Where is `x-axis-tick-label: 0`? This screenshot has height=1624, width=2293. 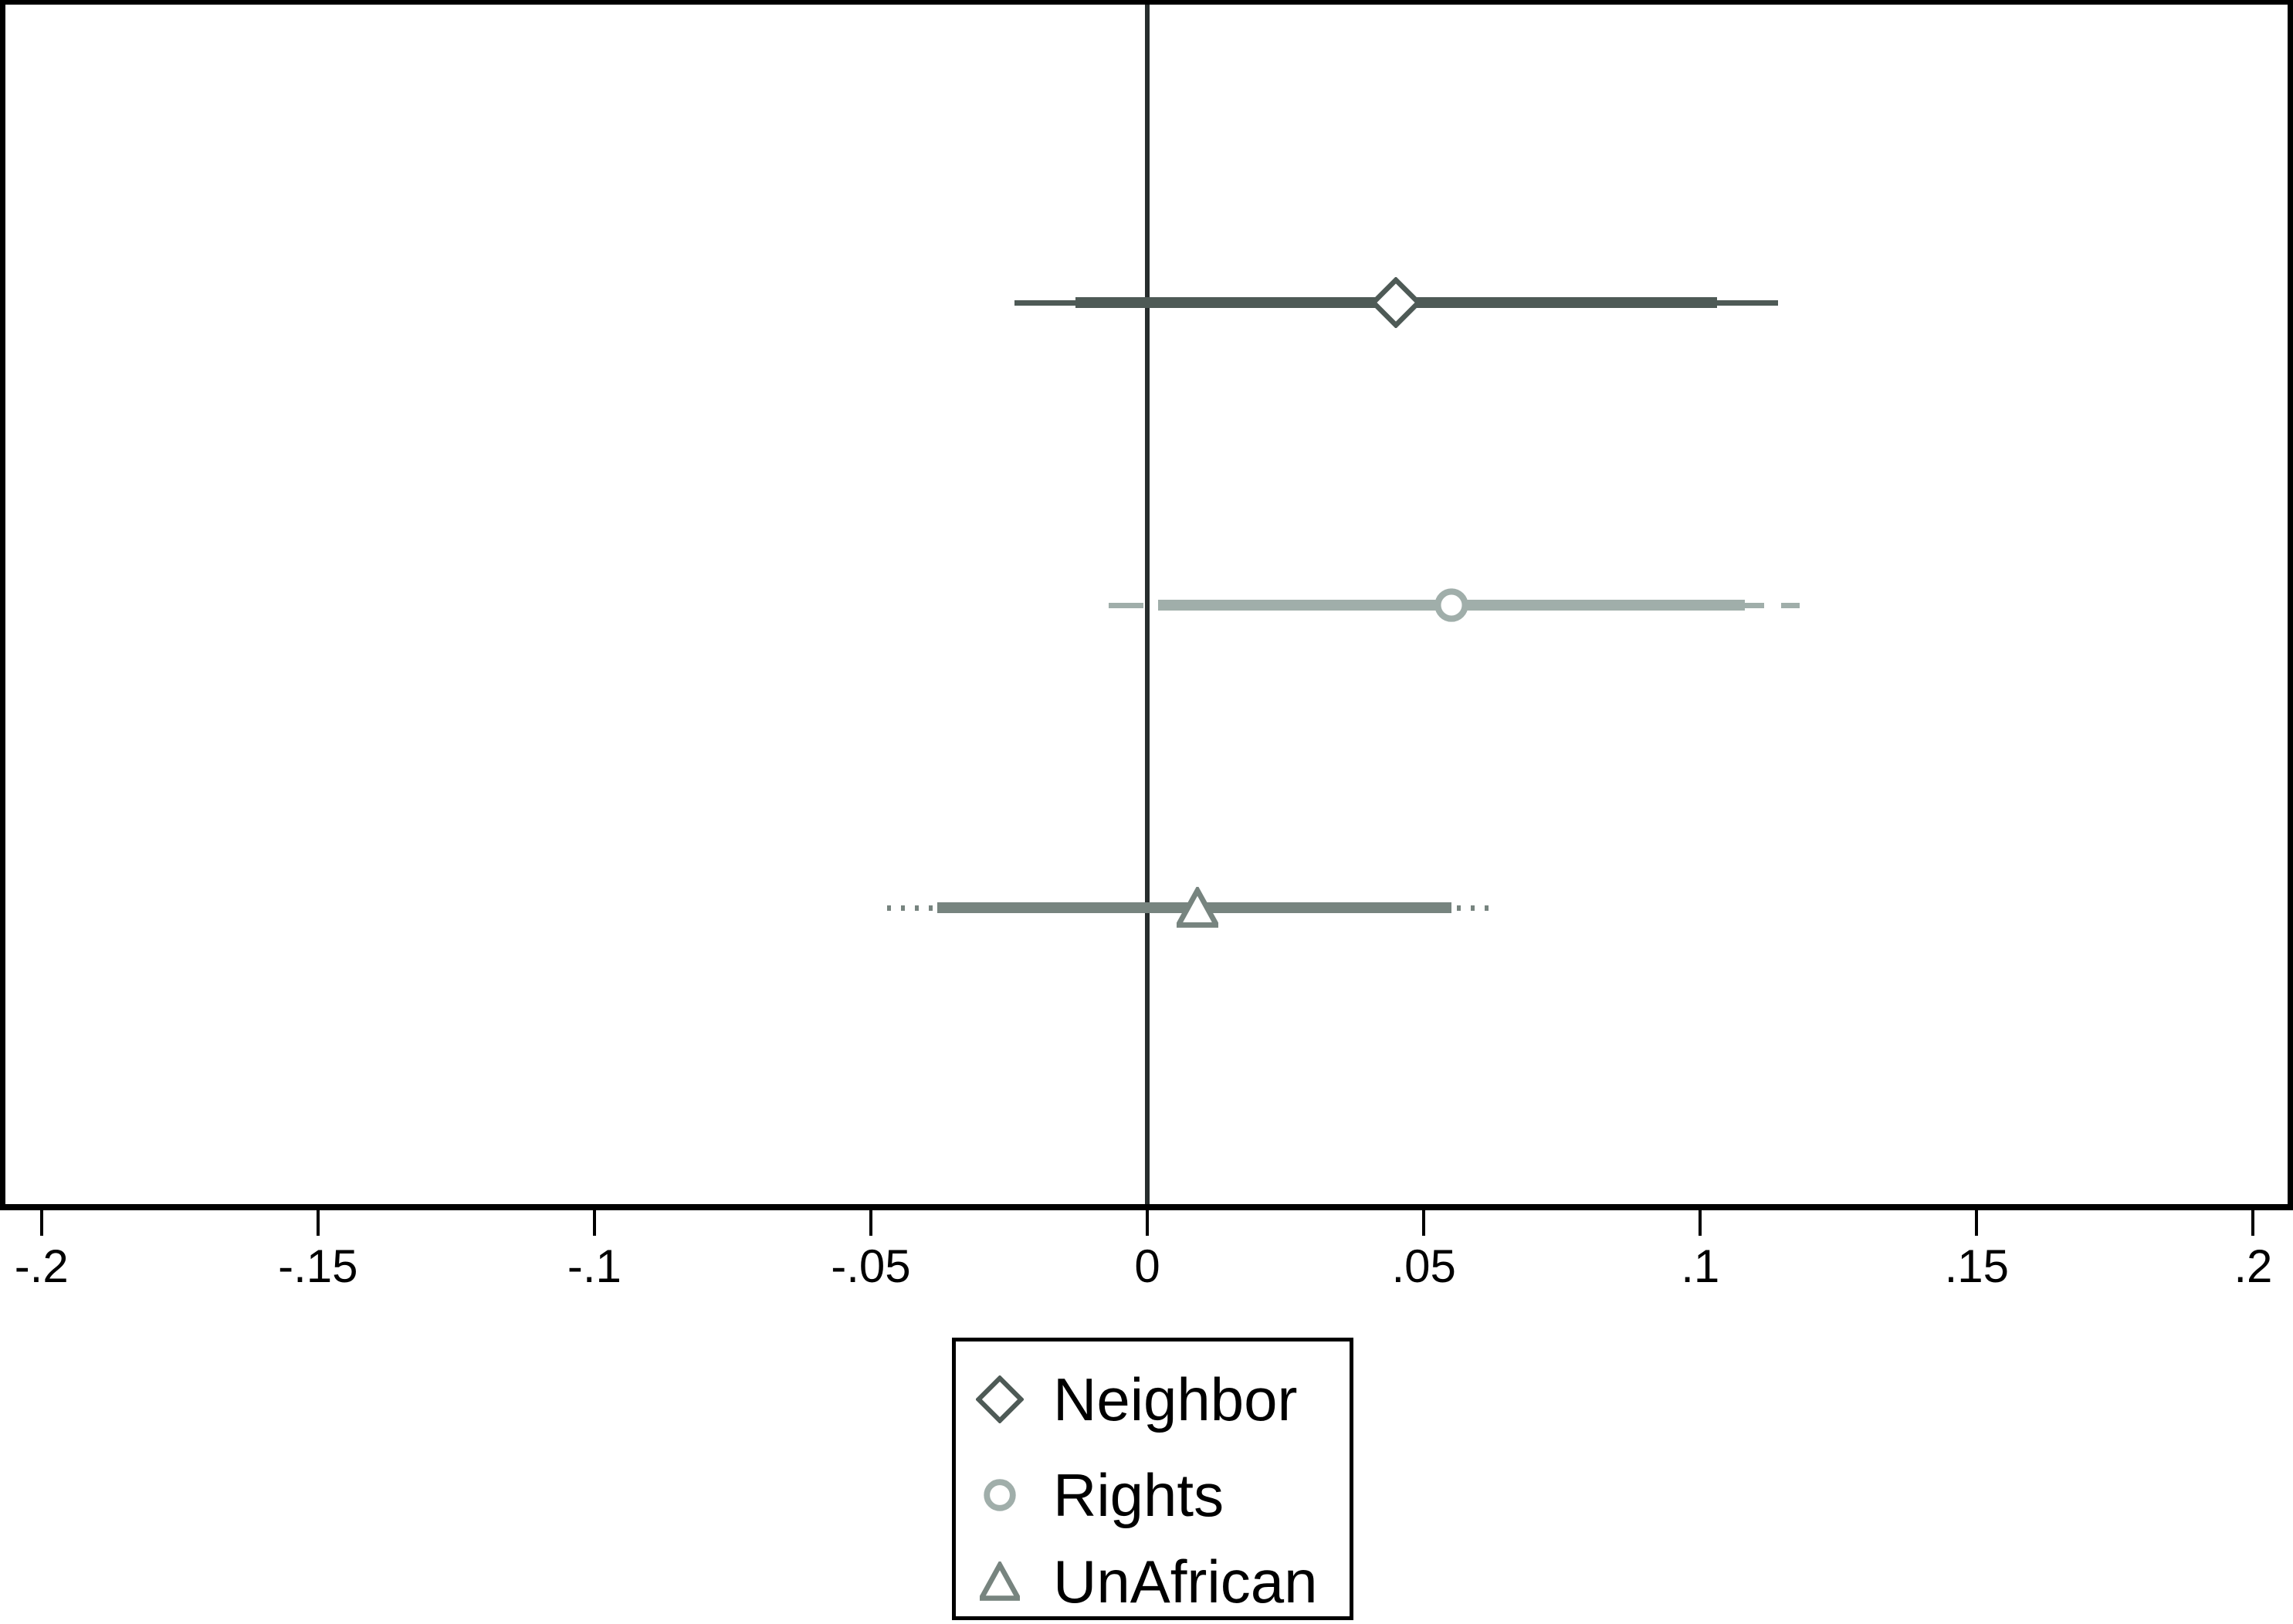 x-axis-tick-label: 0 is located at coordinates (1147, 1266).